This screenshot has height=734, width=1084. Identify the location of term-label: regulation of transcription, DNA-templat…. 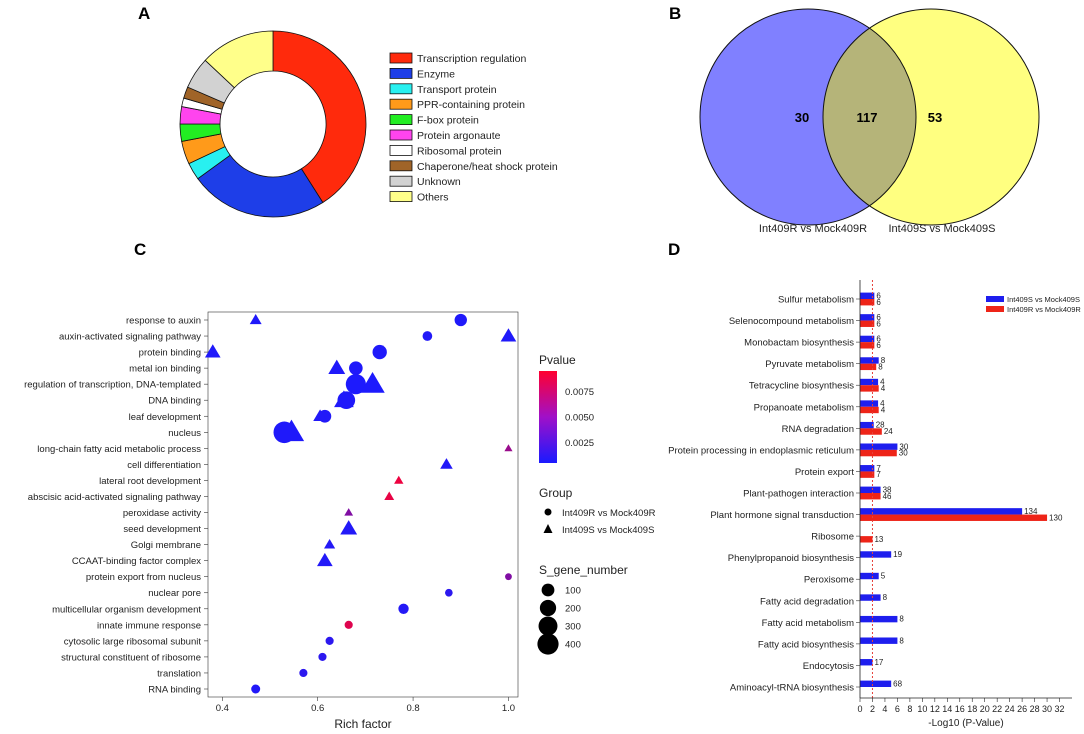
(112, 385).